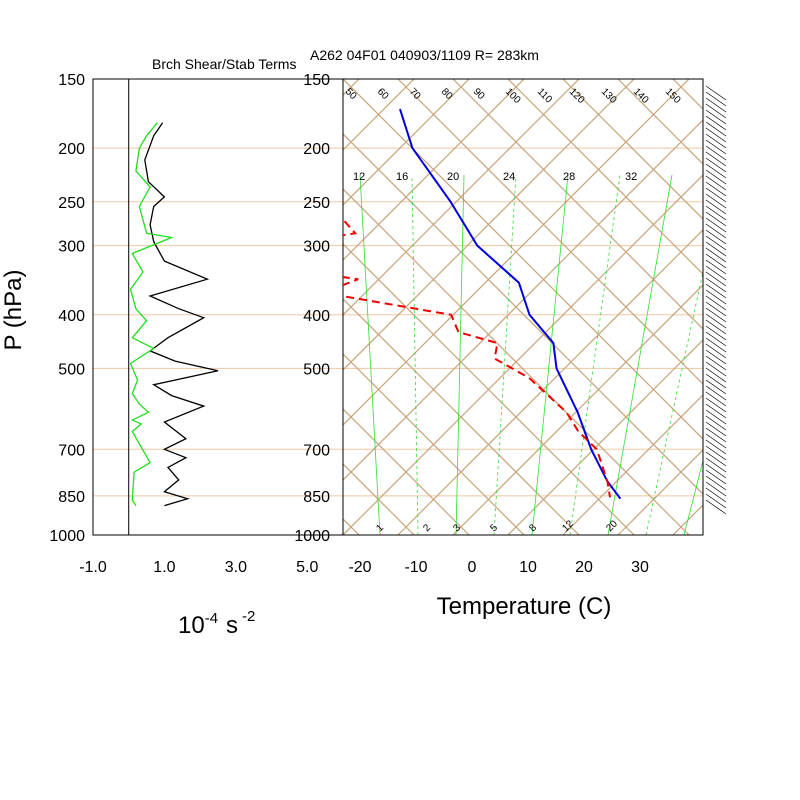  What do you see at coordinates (569, 177) in the screenshot?
I see `mixing-ratio-label-top: 28` at bounding box center [569, 177].